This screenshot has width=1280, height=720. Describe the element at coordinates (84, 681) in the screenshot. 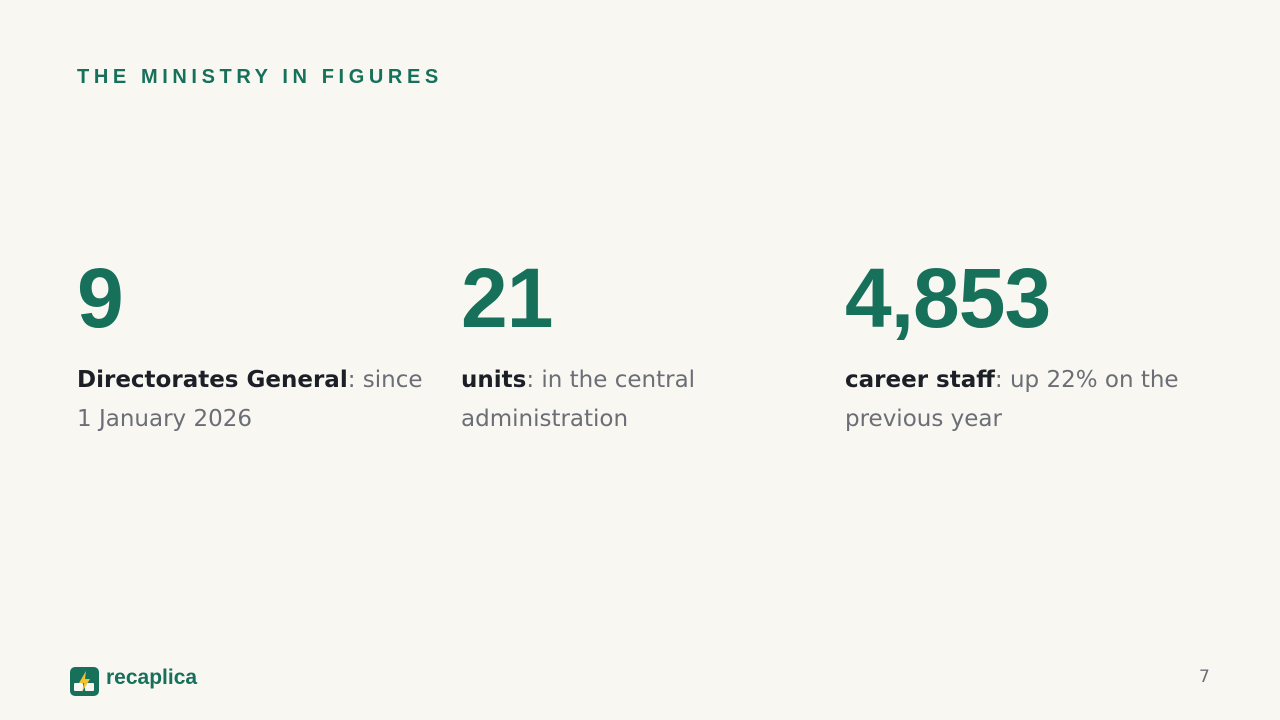

I see `brand-logo` at that location.